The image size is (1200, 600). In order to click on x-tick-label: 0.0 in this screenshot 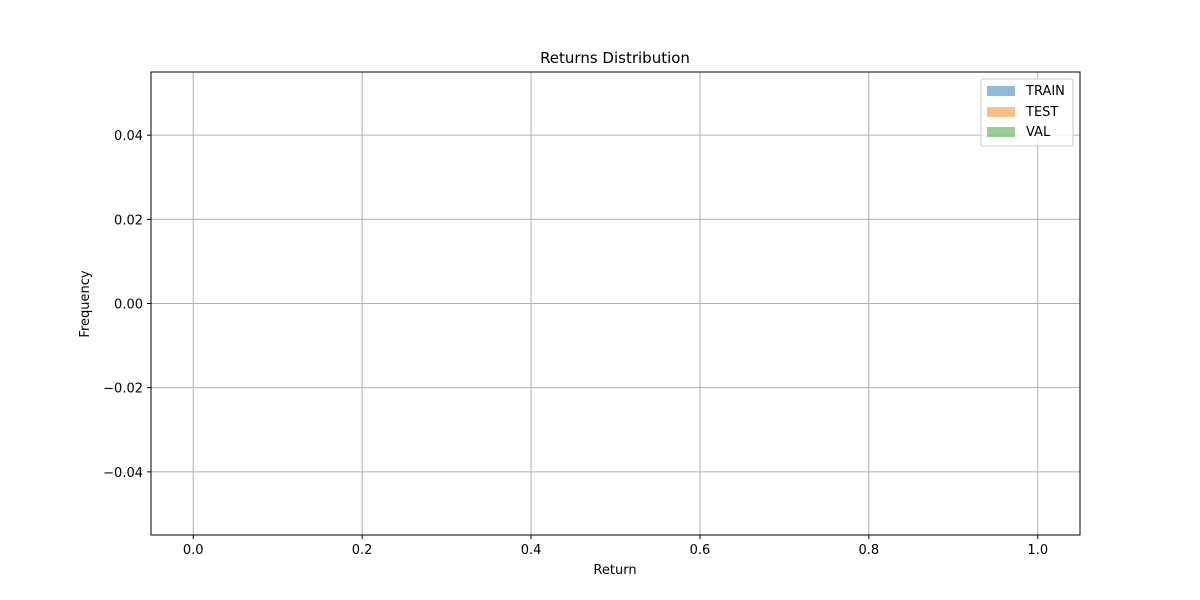, I will do `click(193, 550)`.